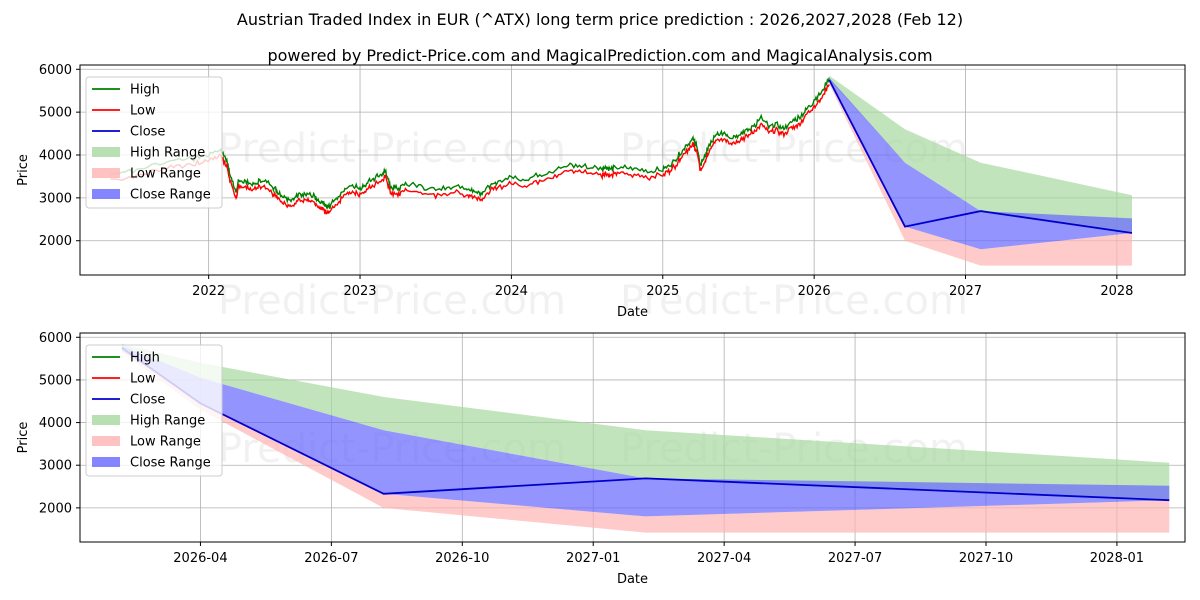 The width and height of the screenshot is (1200, 600). Describe the element at coordinates (331, 558) in the screenshot. I see `x-tick-label: 2026-07` at that location.